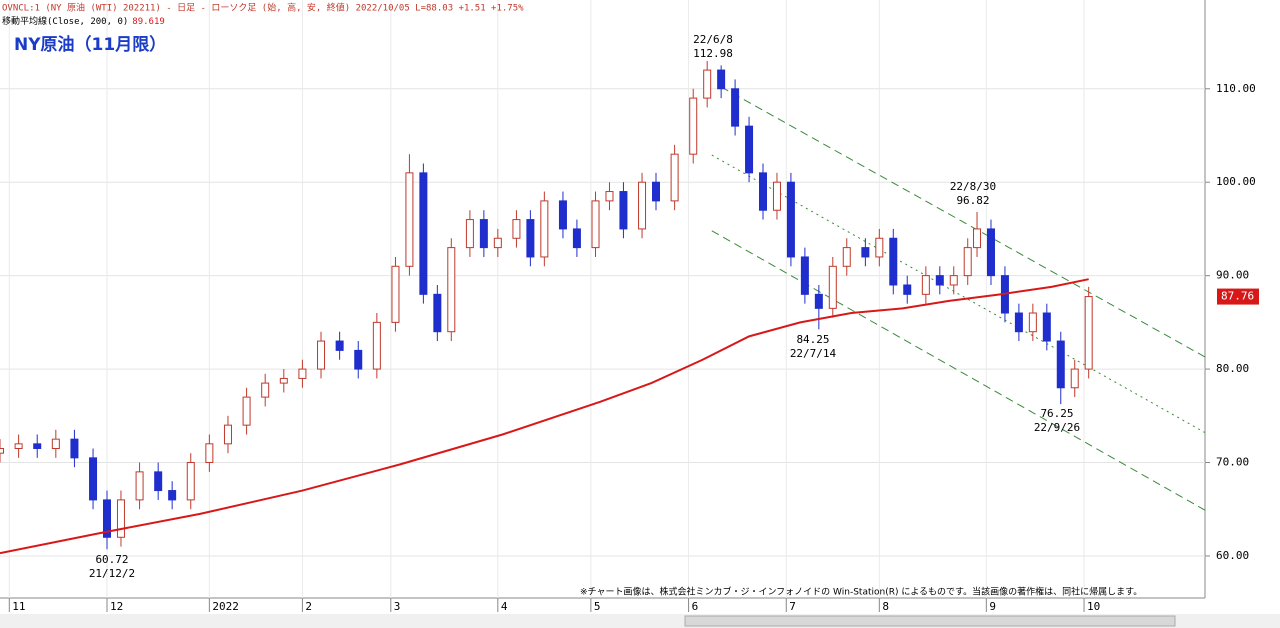 Image resolution: width=1280 pixels, height=628 pixels. I want to click on x-tick-label: 4, so click(504, 606).